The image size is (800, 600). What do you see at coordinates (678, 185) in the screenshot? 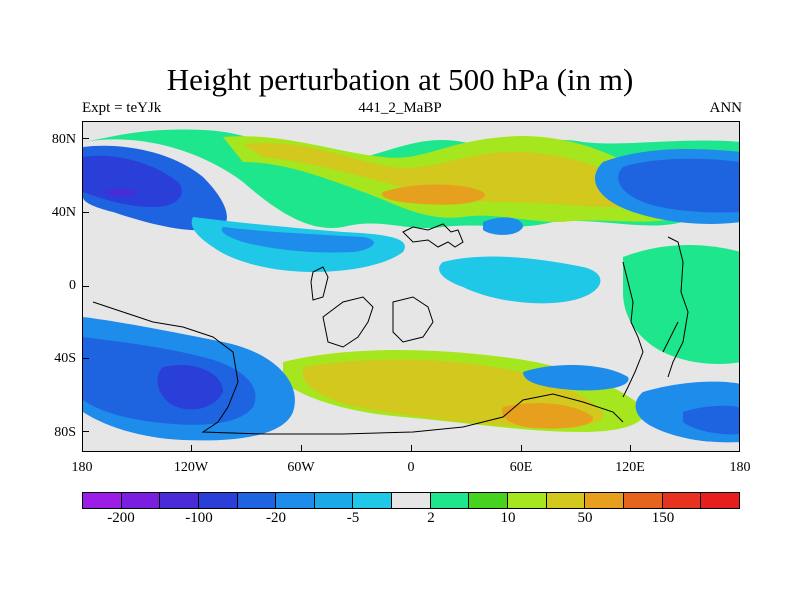
I see `contour-low-ne` at bounding box center [678, 185].